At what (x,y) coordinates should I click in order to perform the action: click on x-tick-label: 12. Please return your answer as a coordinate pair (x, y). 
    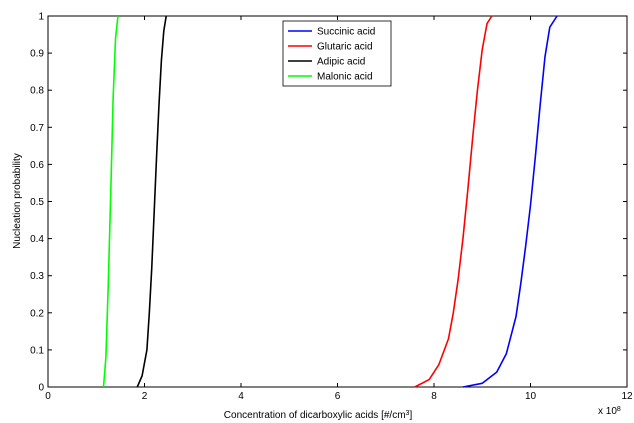
    Looking at the image, I should click on (627, 396).